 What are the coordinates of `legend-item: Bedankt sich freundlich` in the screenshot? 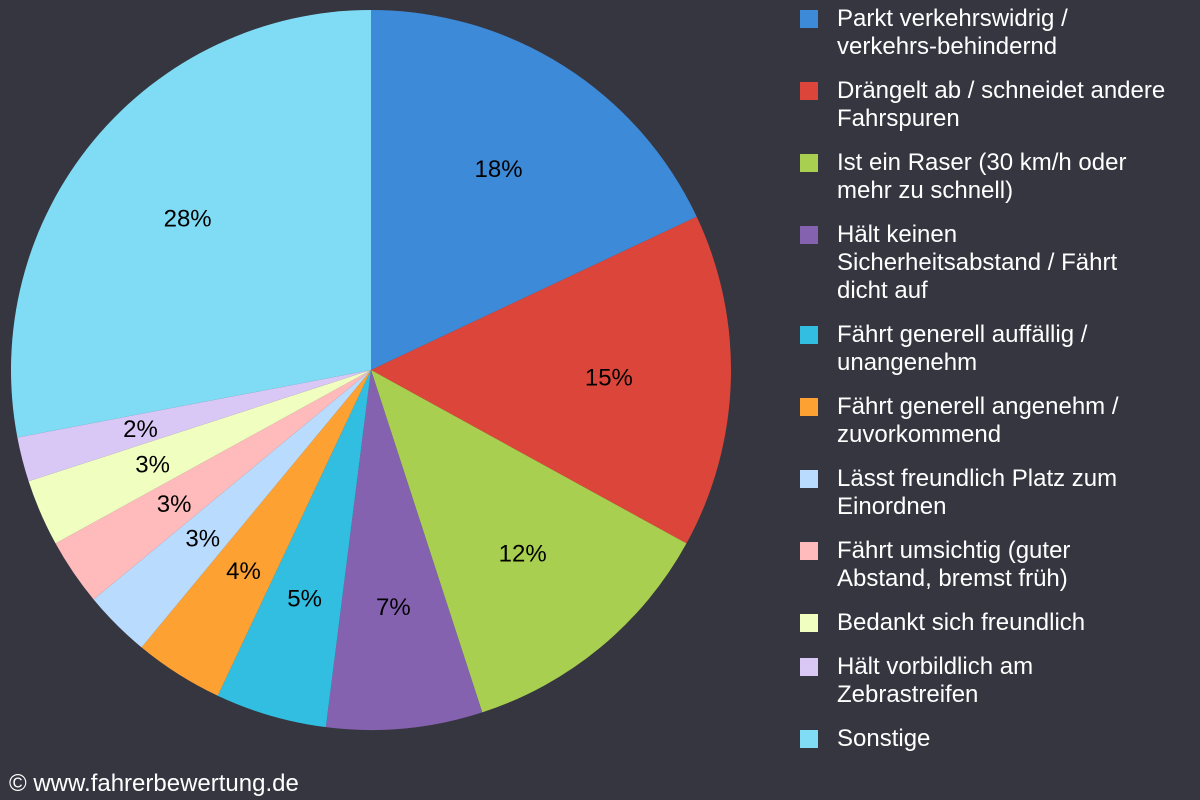 It's located at (1000, 623).